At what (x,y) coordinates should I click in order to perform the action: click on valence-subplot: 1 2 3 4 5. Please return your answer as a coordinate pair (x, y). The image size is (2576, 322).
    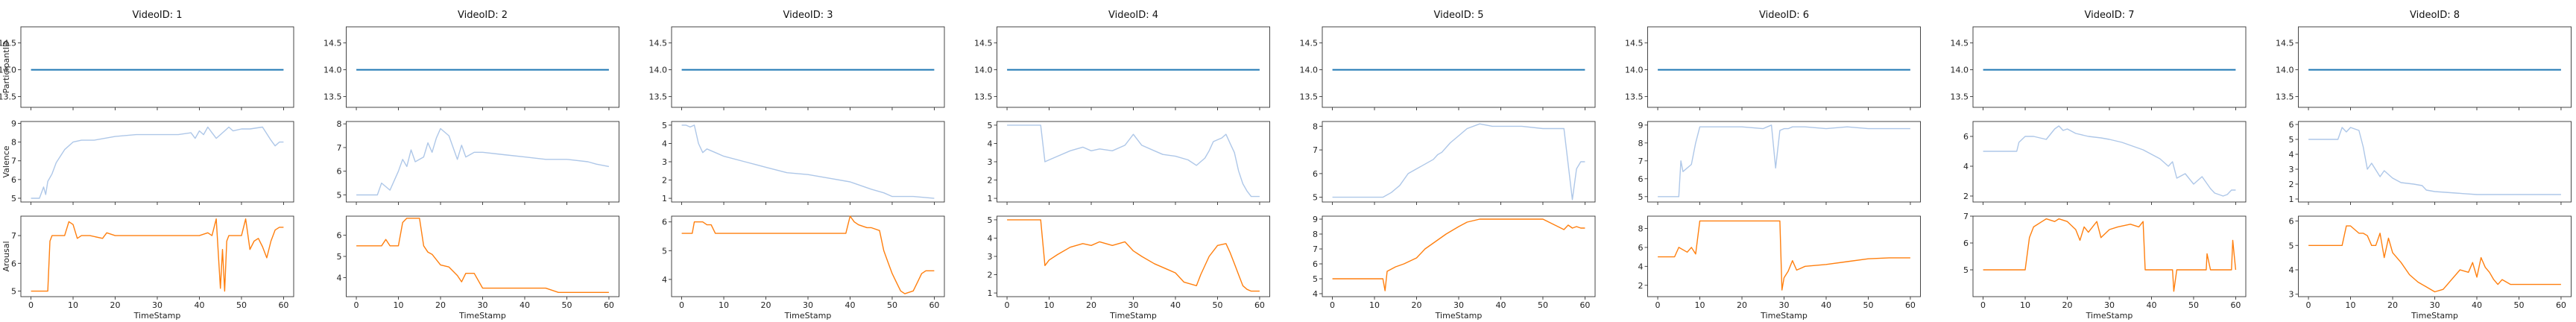
    Looking at the image, I should click on (1129, 163).